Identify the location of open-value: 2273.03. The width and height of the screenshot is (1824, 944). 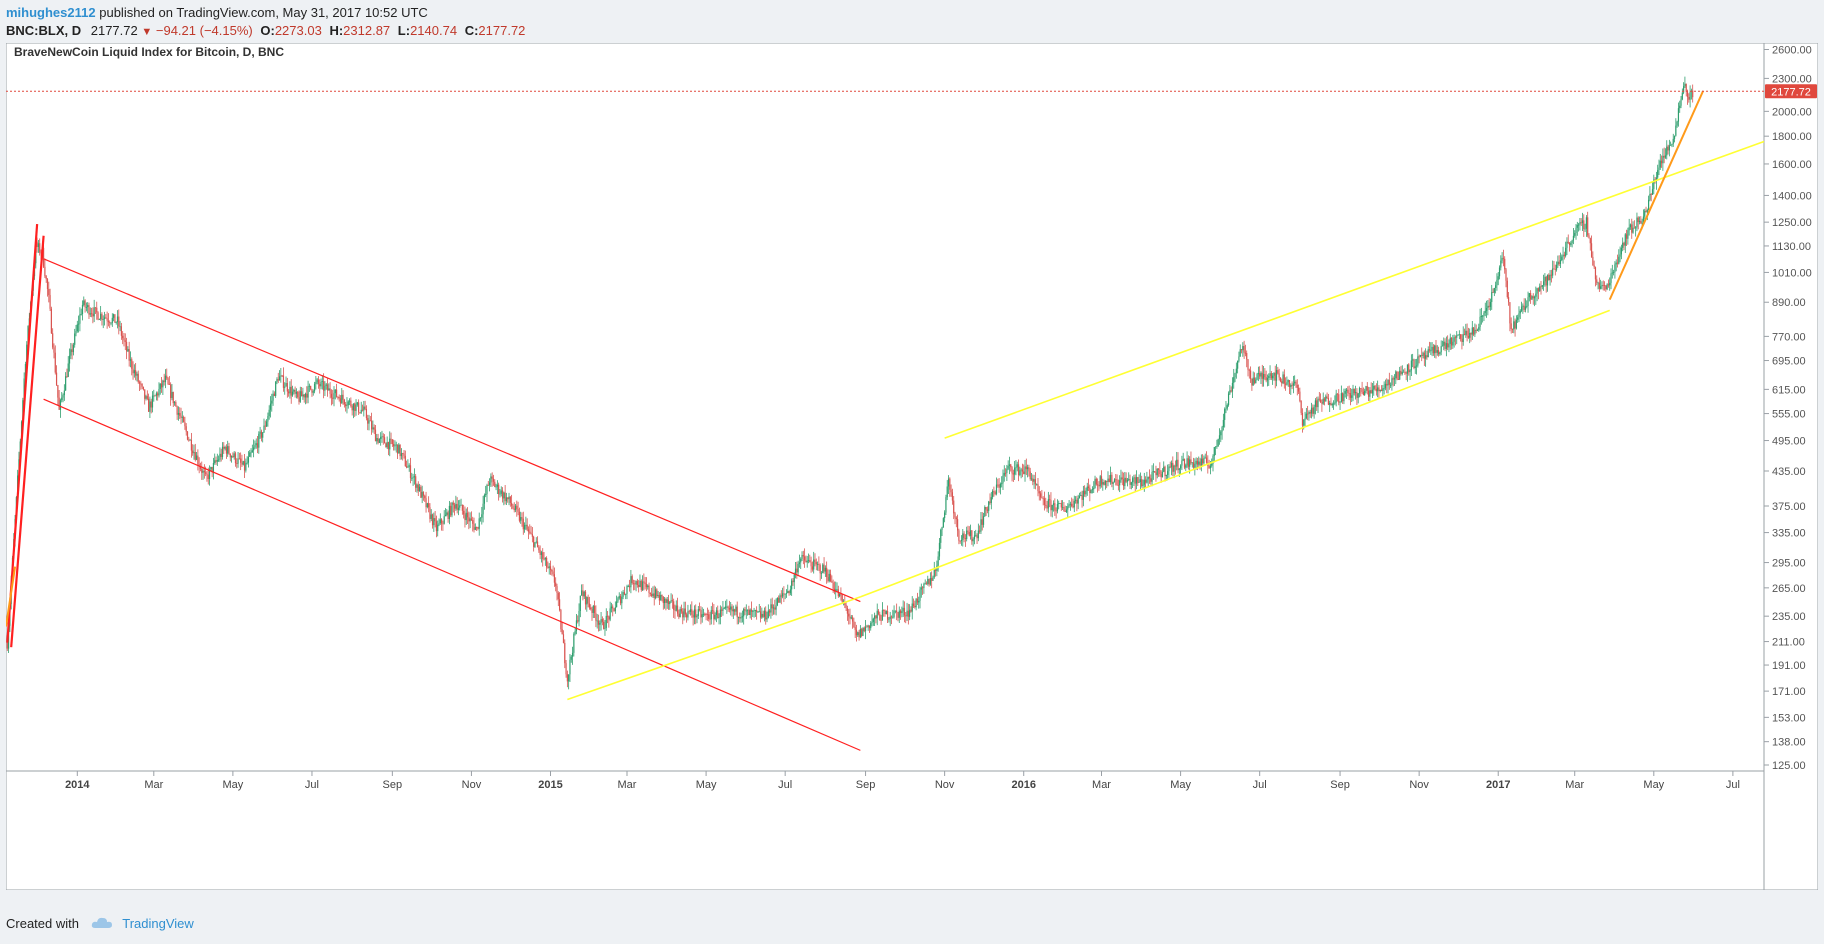
(298, 30).